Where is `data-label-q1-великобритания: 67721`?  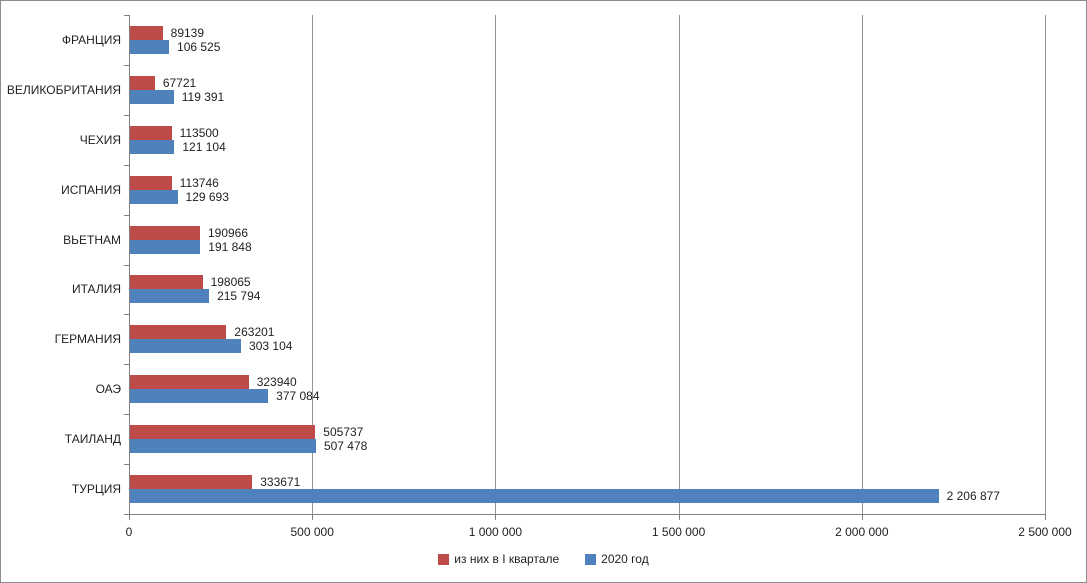
data-label-q1-великобритания: 67721 is located at coordinates (179, 82).